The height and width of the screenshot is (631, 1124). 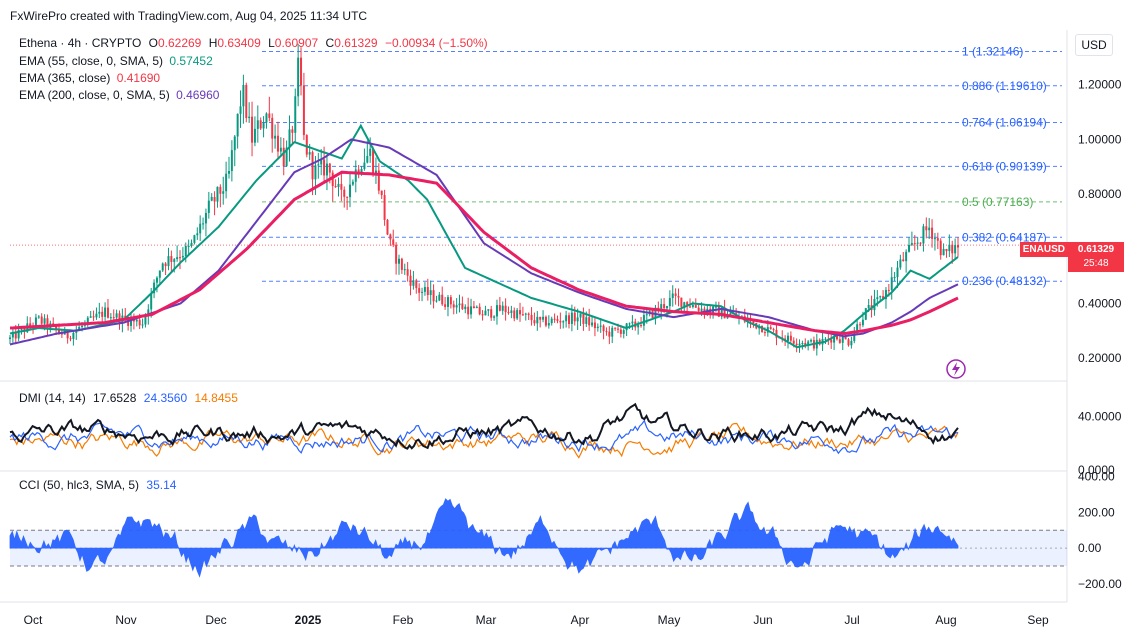 What do you see at coordinates (956, 369) in the screenshot?
I see `flash-icon` at bounding box center [956, 369].